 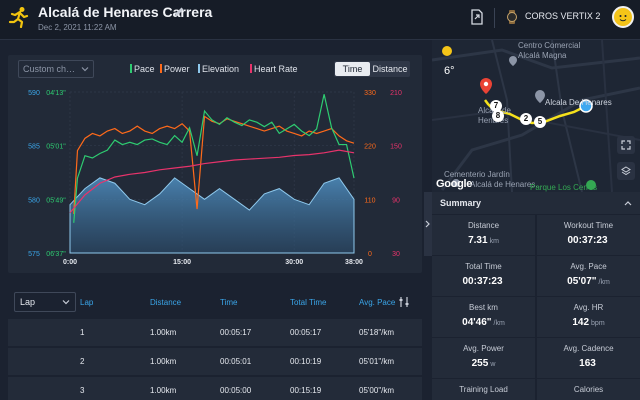 I want to click on collapse-panel-tab, so click(x=428, y=224).